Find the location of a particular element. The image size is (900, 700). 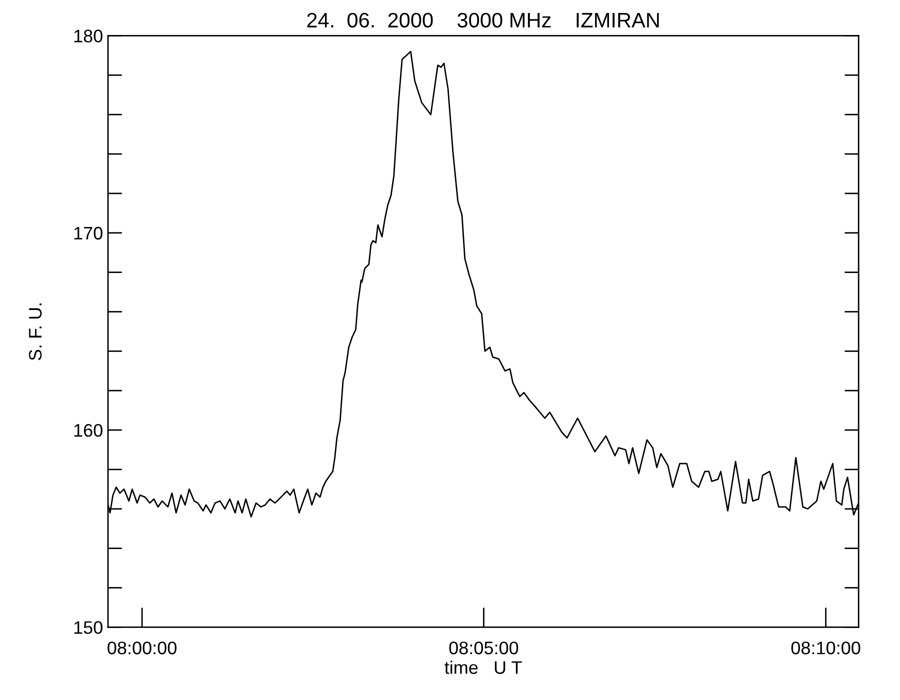

y-tick-label: 150 is located at coordinates (88, 627).